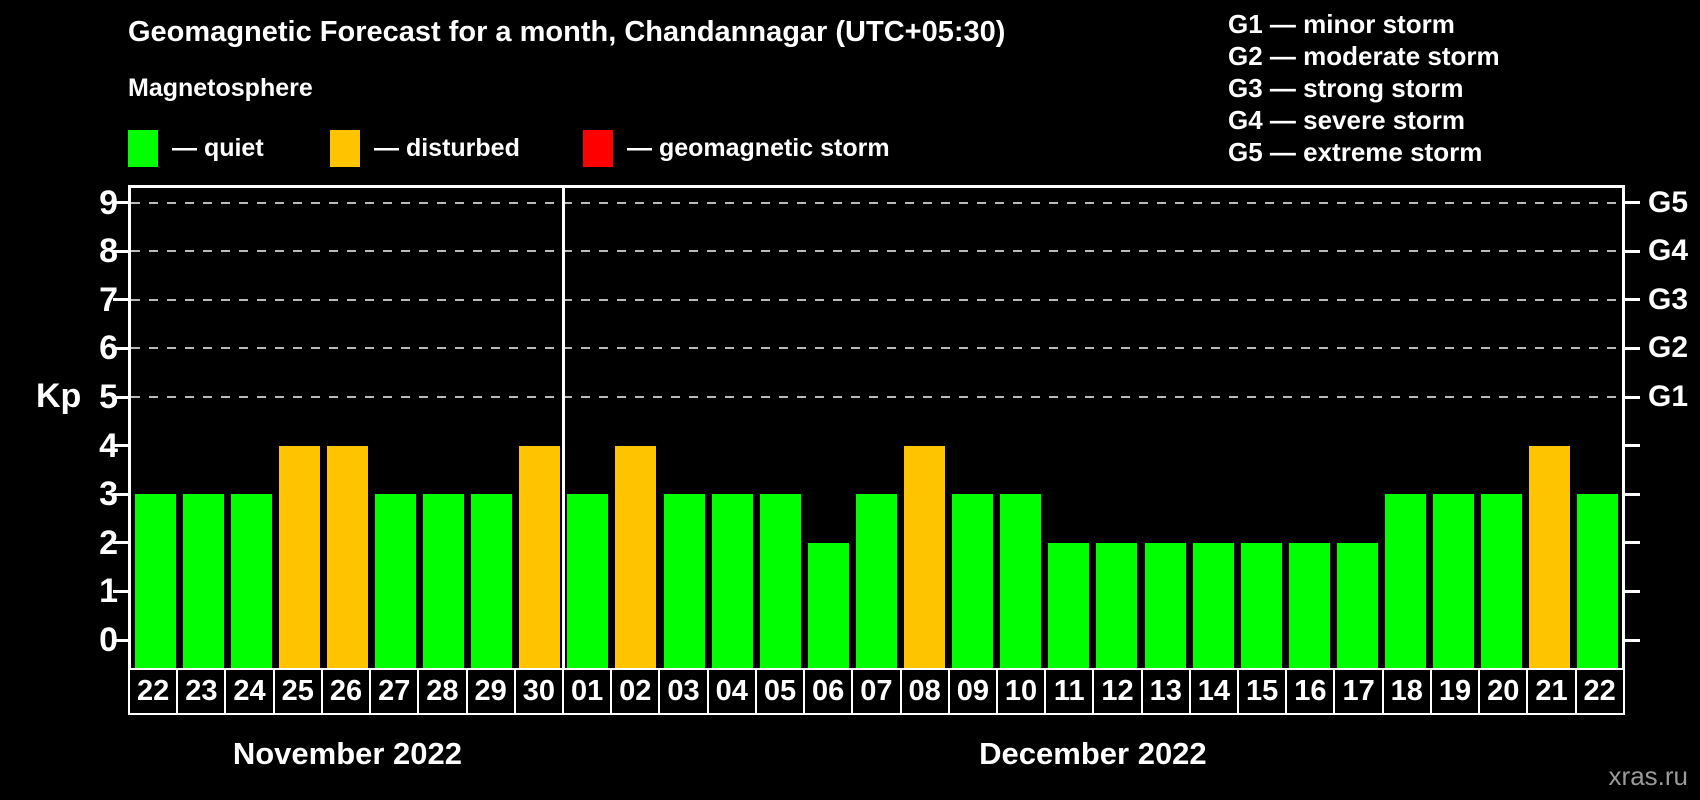 This screenshot has width=1700, height=800. What do you see at coordinates (108, 542) in the screenshot?
I see `y-tick-label-2: 2` at bounding box center [108, 542].